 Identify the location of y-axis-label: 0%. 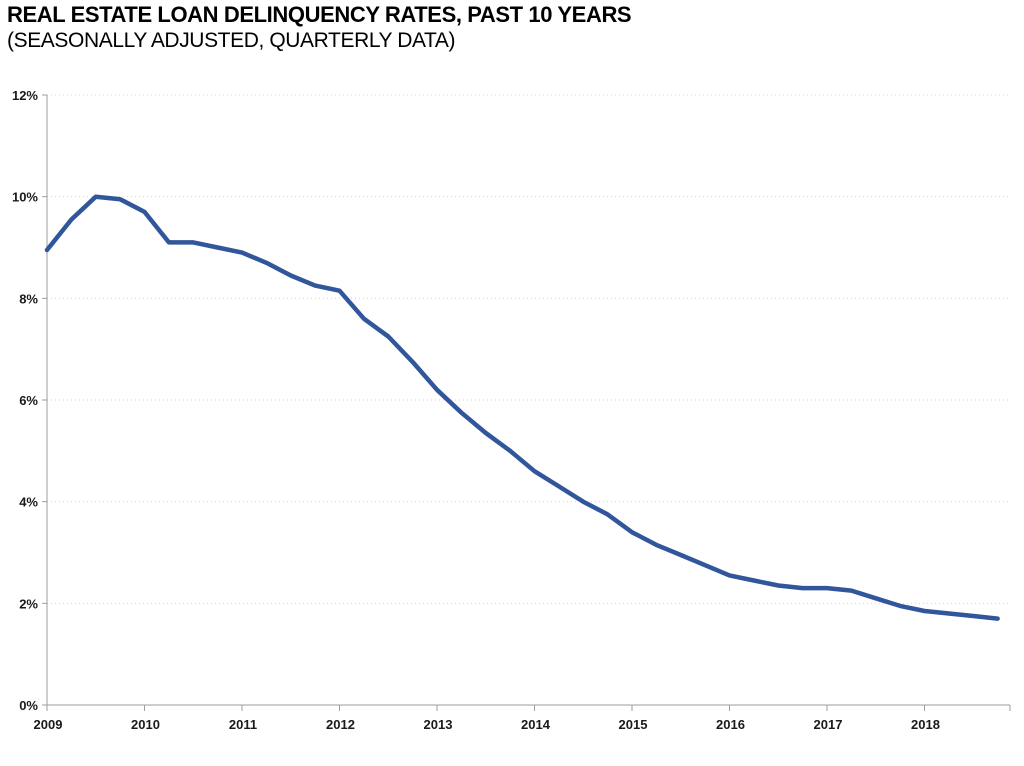
(28, 705).